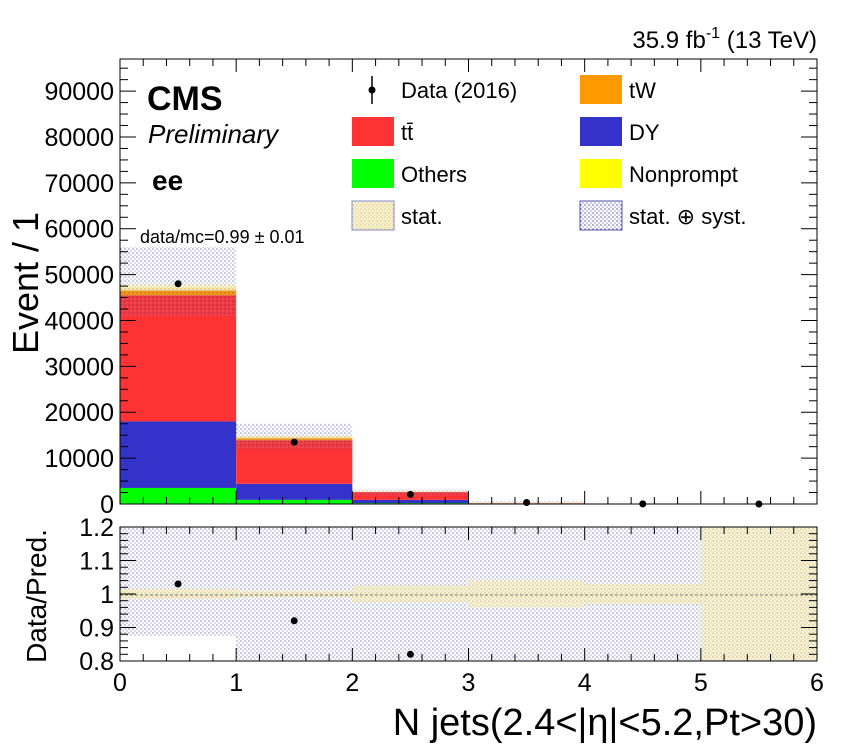 The height and width of the screenshot is (752, 861). Describe the element at coordinates (294, 442) in the screenshot. I see `data-point-bin1` at that location.